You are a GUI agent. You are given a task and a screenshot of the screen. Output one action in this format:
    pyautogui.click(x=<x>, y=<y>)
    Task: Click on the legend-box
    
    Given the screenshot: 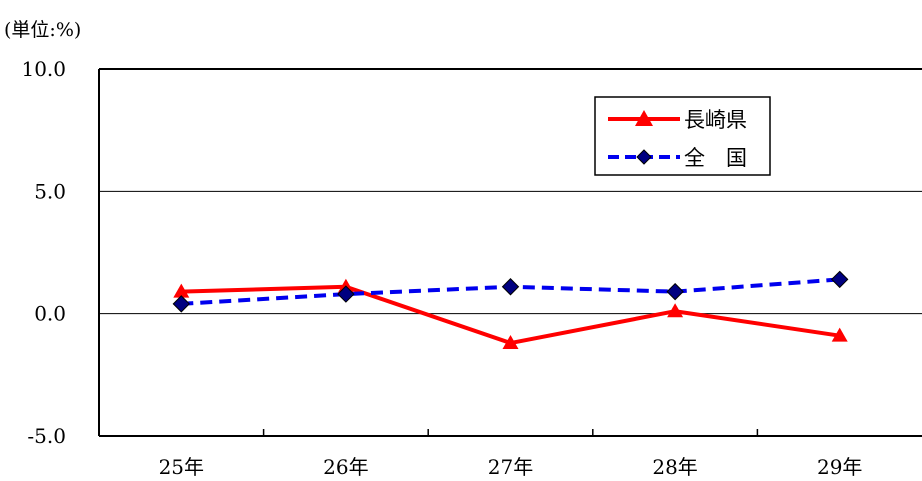 What is the action you would take?
    pyautogui.click(x=682, y=136)
    